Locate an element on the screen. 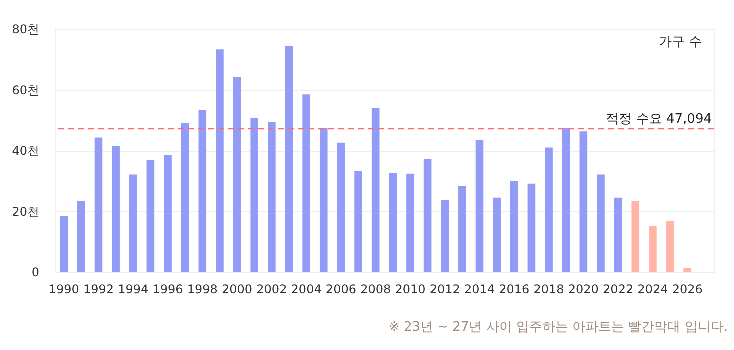 The image size is (734, 350). x-tick-label: 2026 is located at coordinates (687, 289).